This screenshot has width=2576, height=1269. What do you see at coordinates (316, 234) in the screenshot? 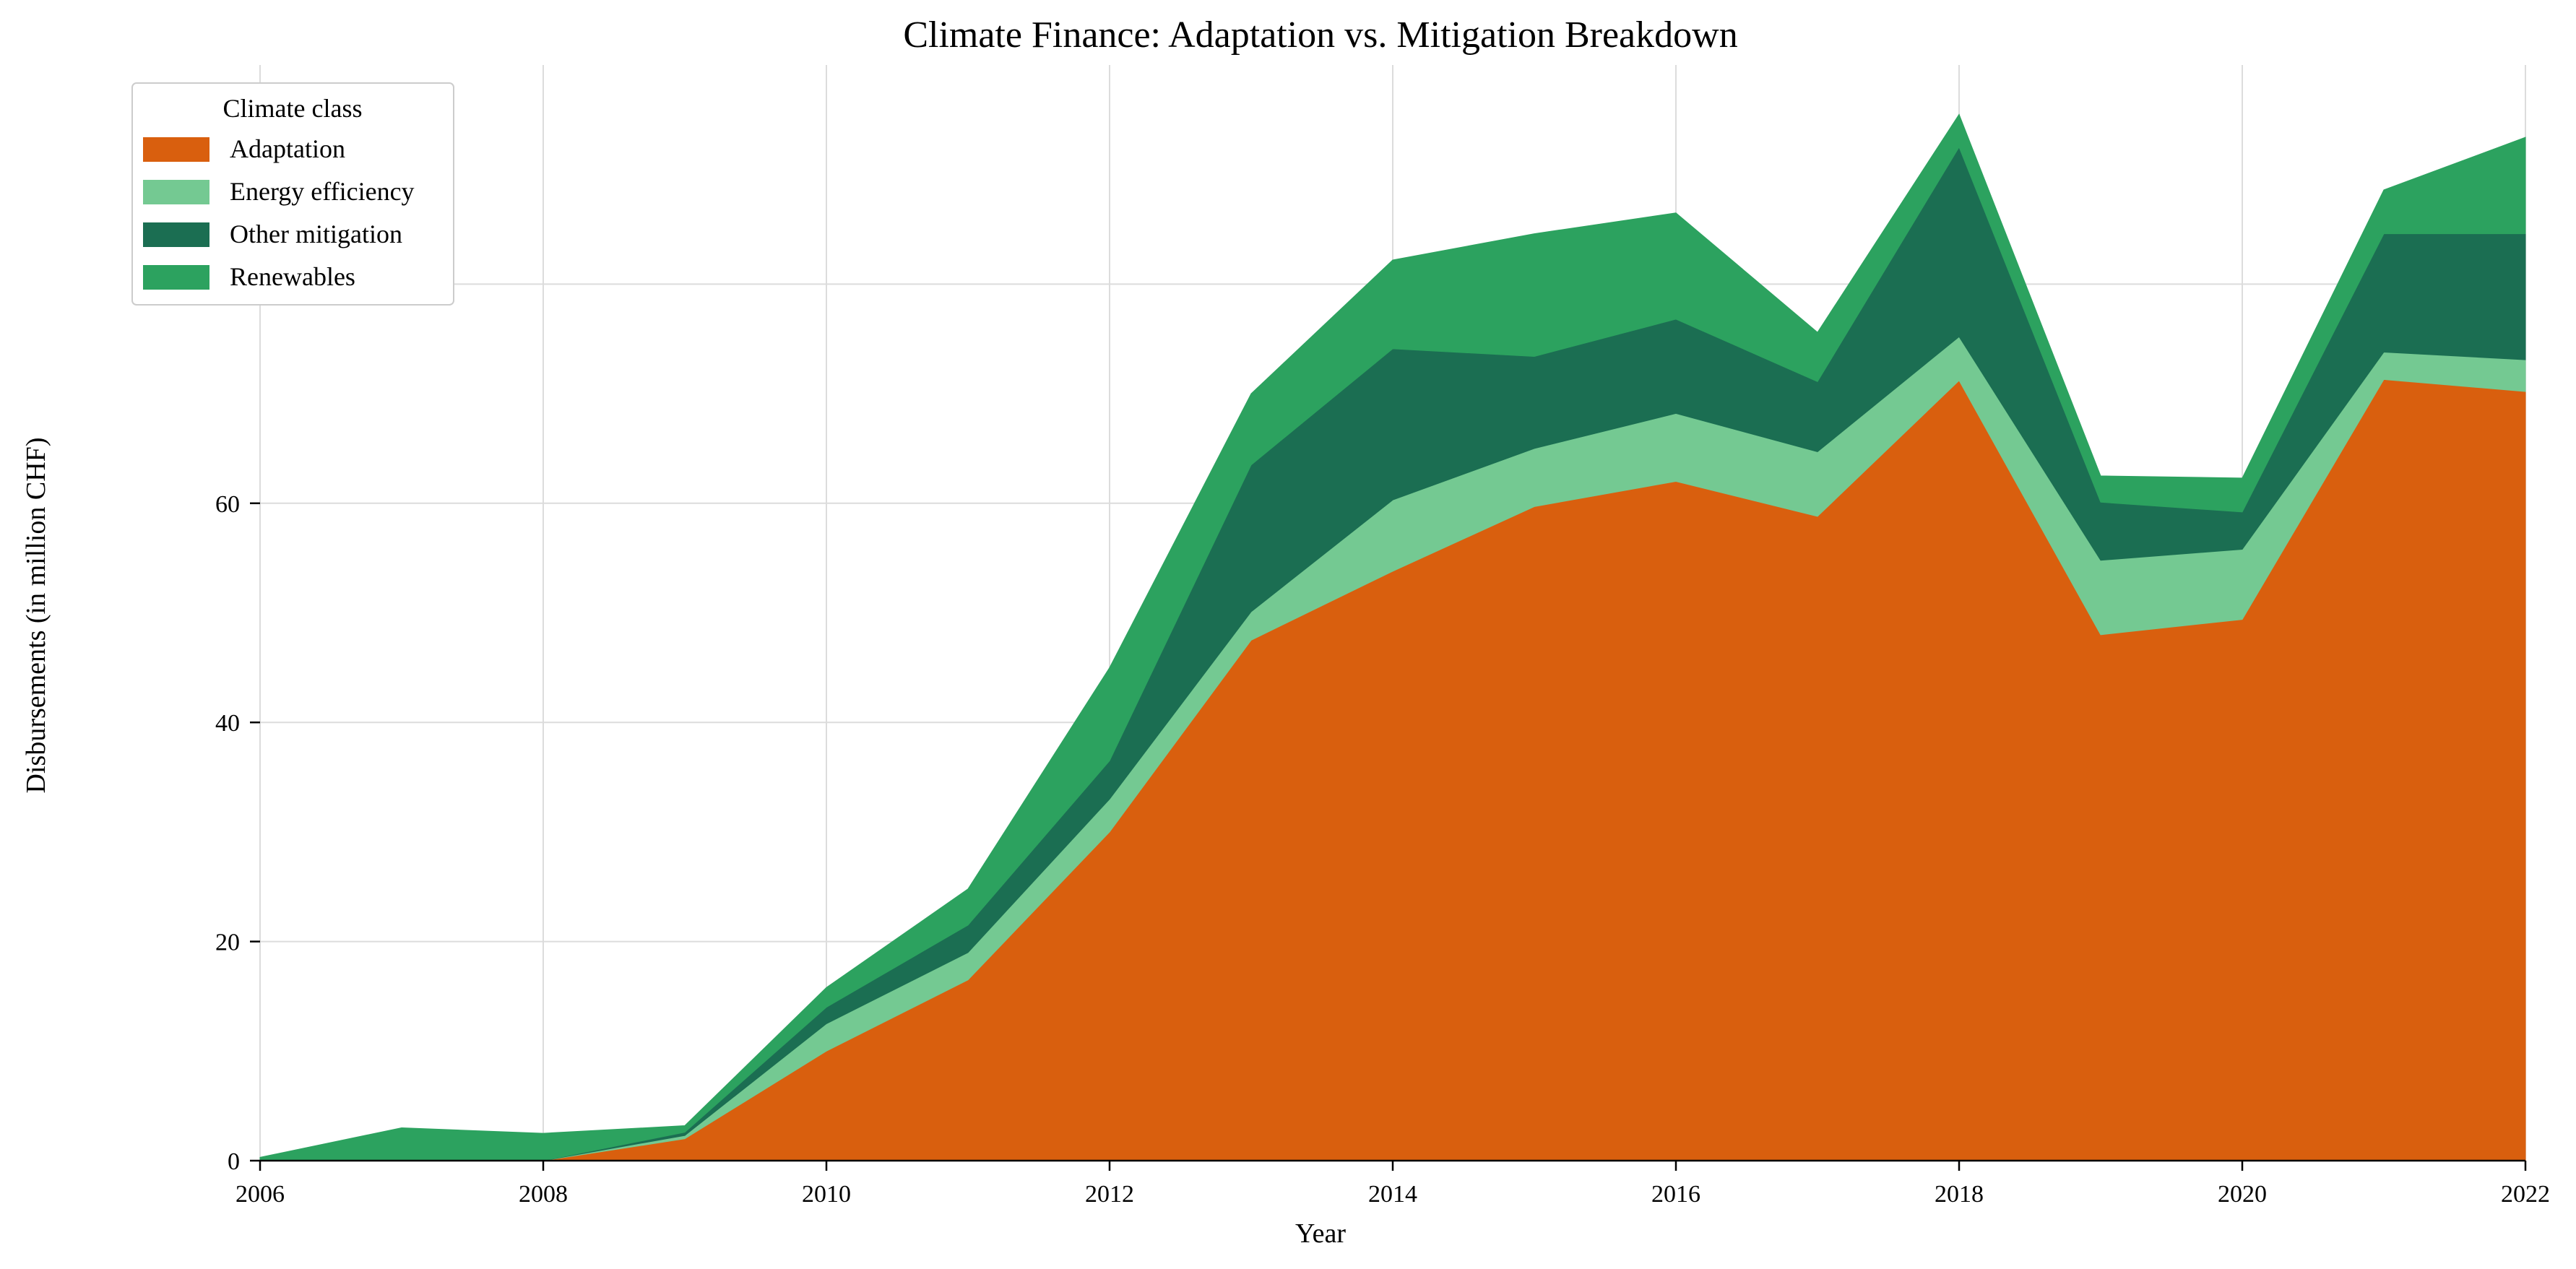
I see `legend-label-other-mitigation: Other mitigation` at bounding box center [316, 234].